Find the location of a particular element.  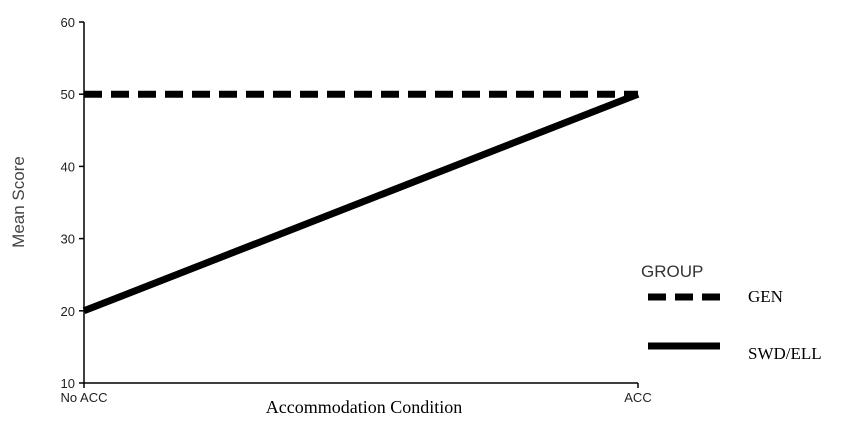

y-tick-label-30: 30 is located at coordinates (68, 239).